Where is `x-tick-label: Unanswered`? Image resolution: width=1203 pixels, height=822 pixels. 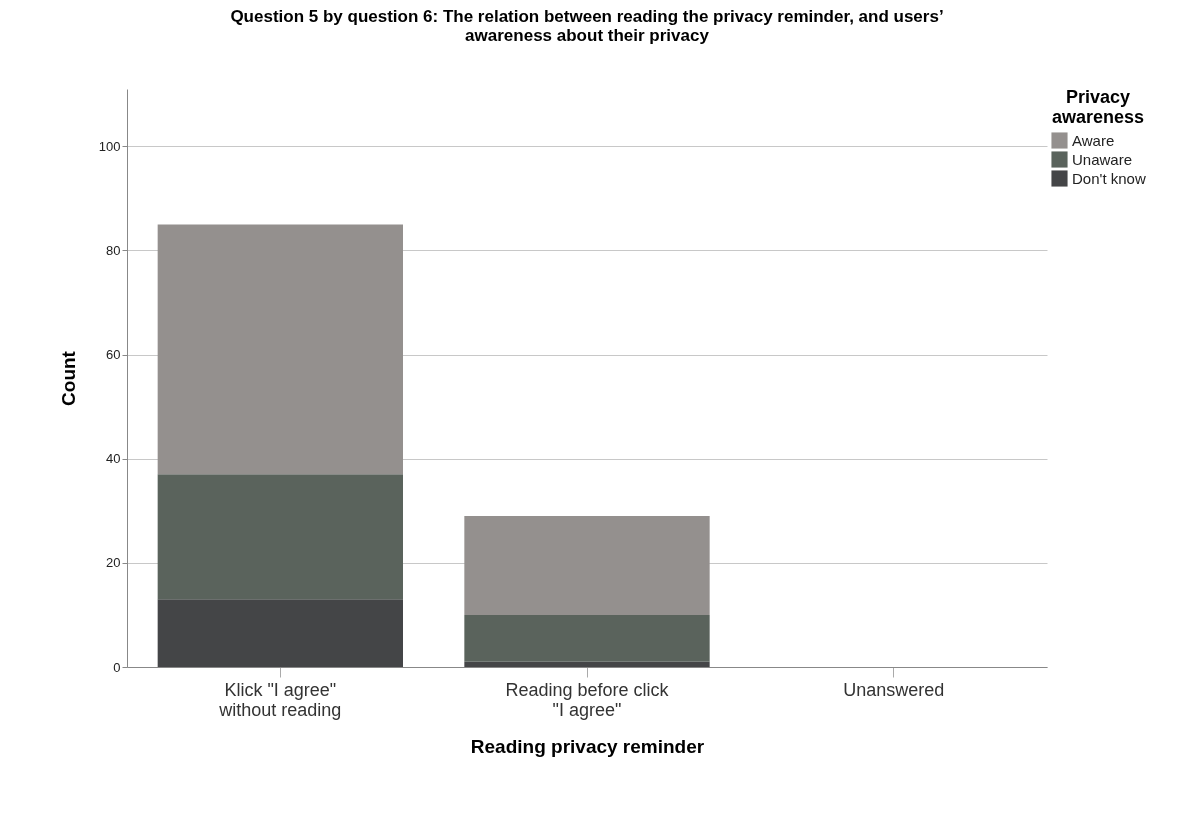
x-tick-label: Unanswered is located at coordinates (894, 689).